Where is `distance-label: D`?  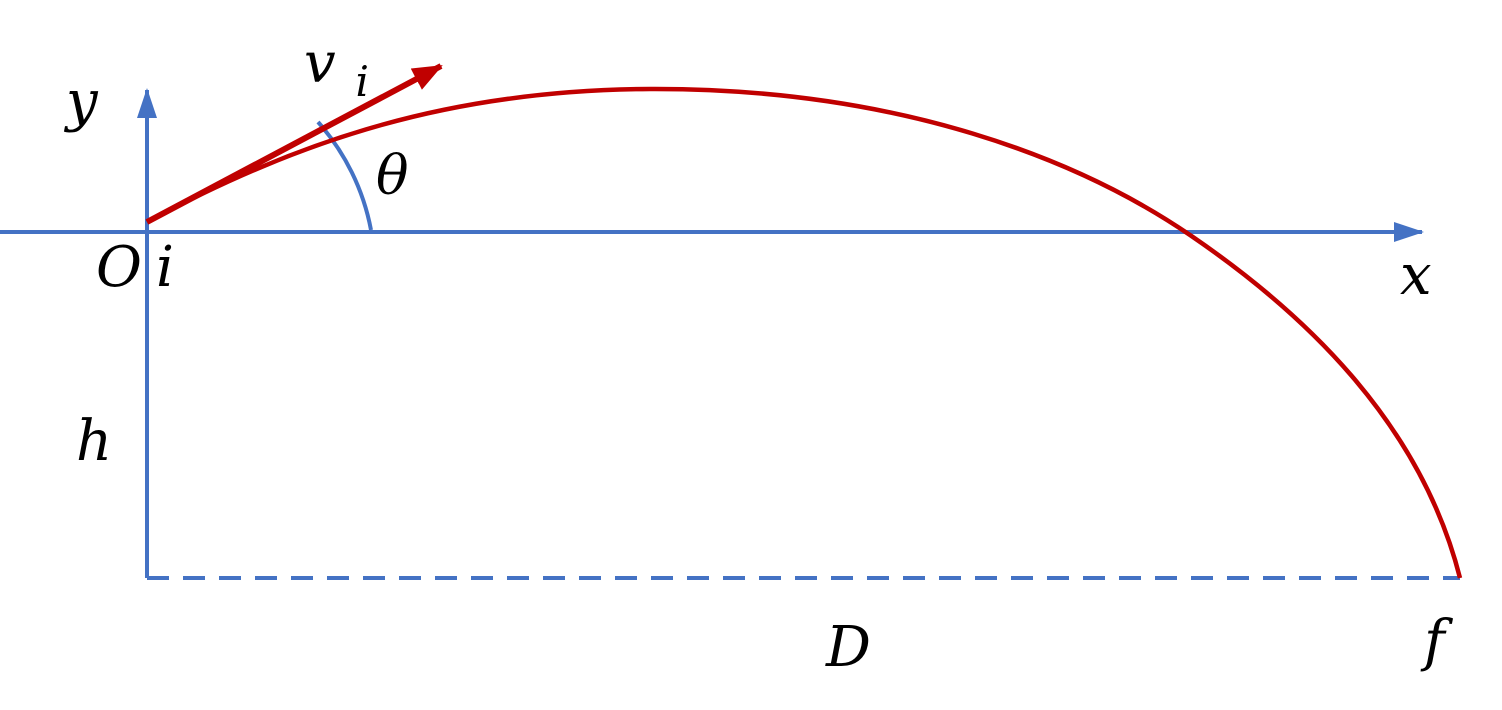 distance-label: D is located at coordinates (848, 647).